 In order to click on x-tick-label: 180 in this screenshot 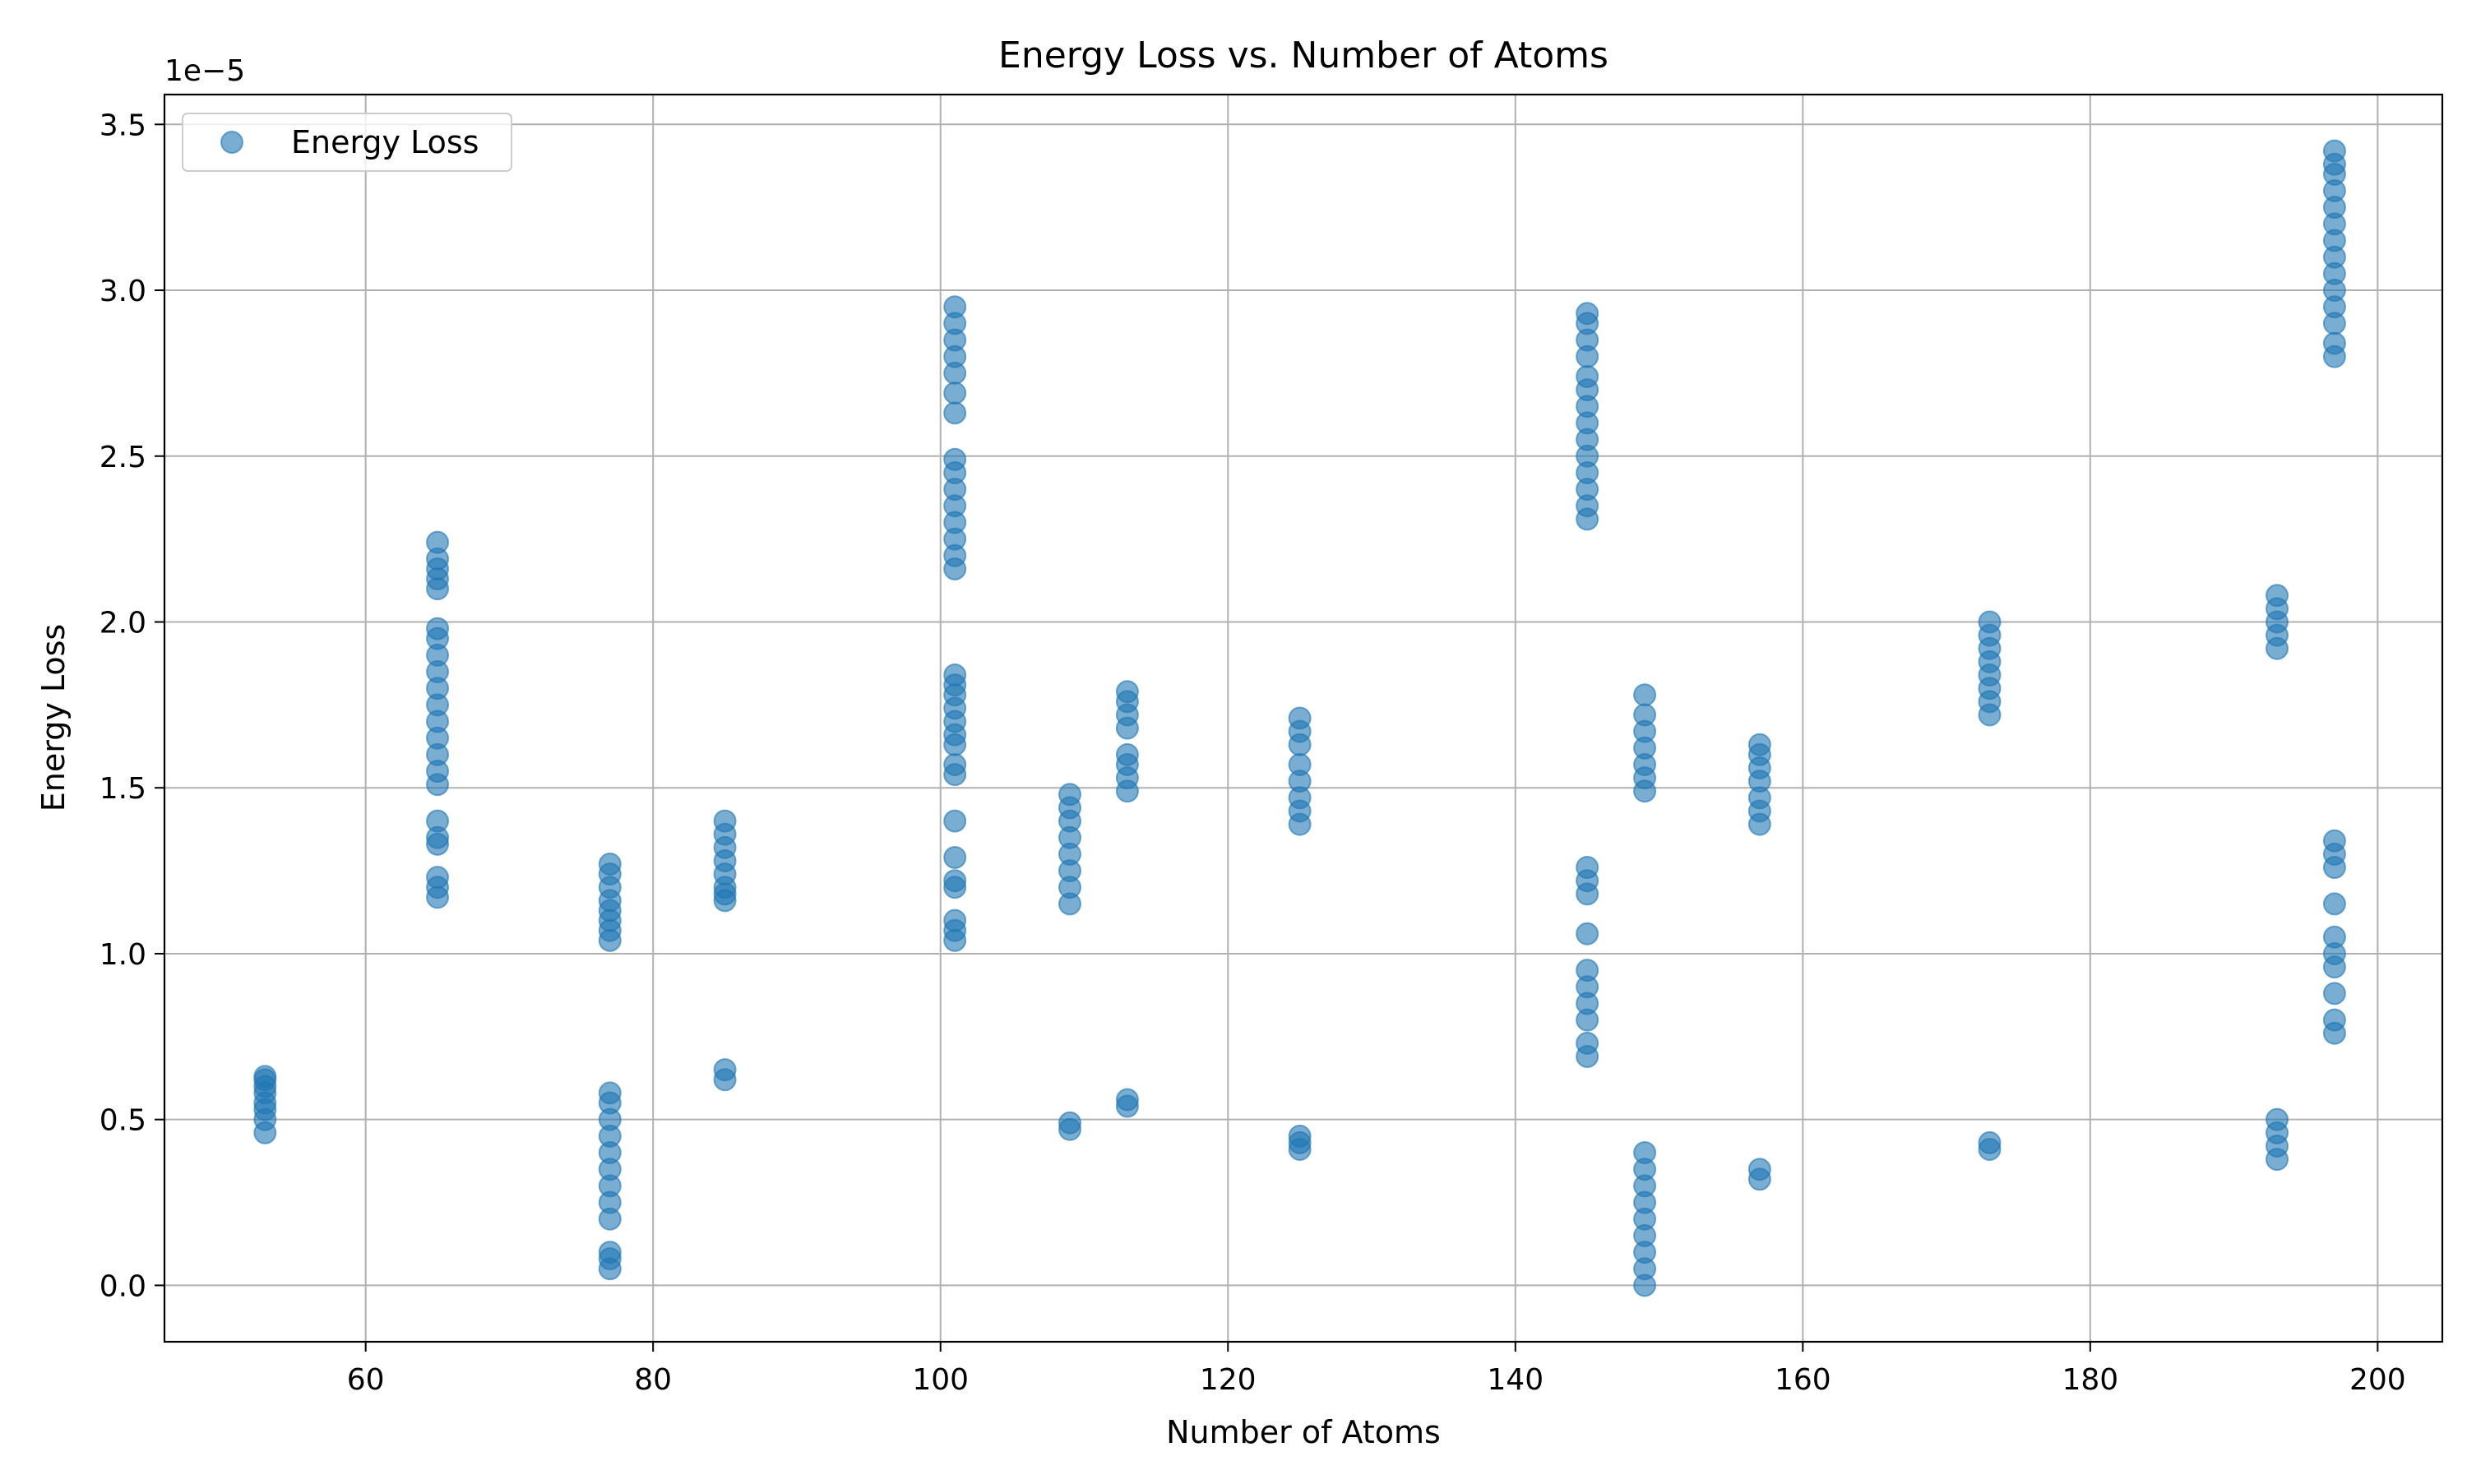, I will do `click(2090, 1380)`.